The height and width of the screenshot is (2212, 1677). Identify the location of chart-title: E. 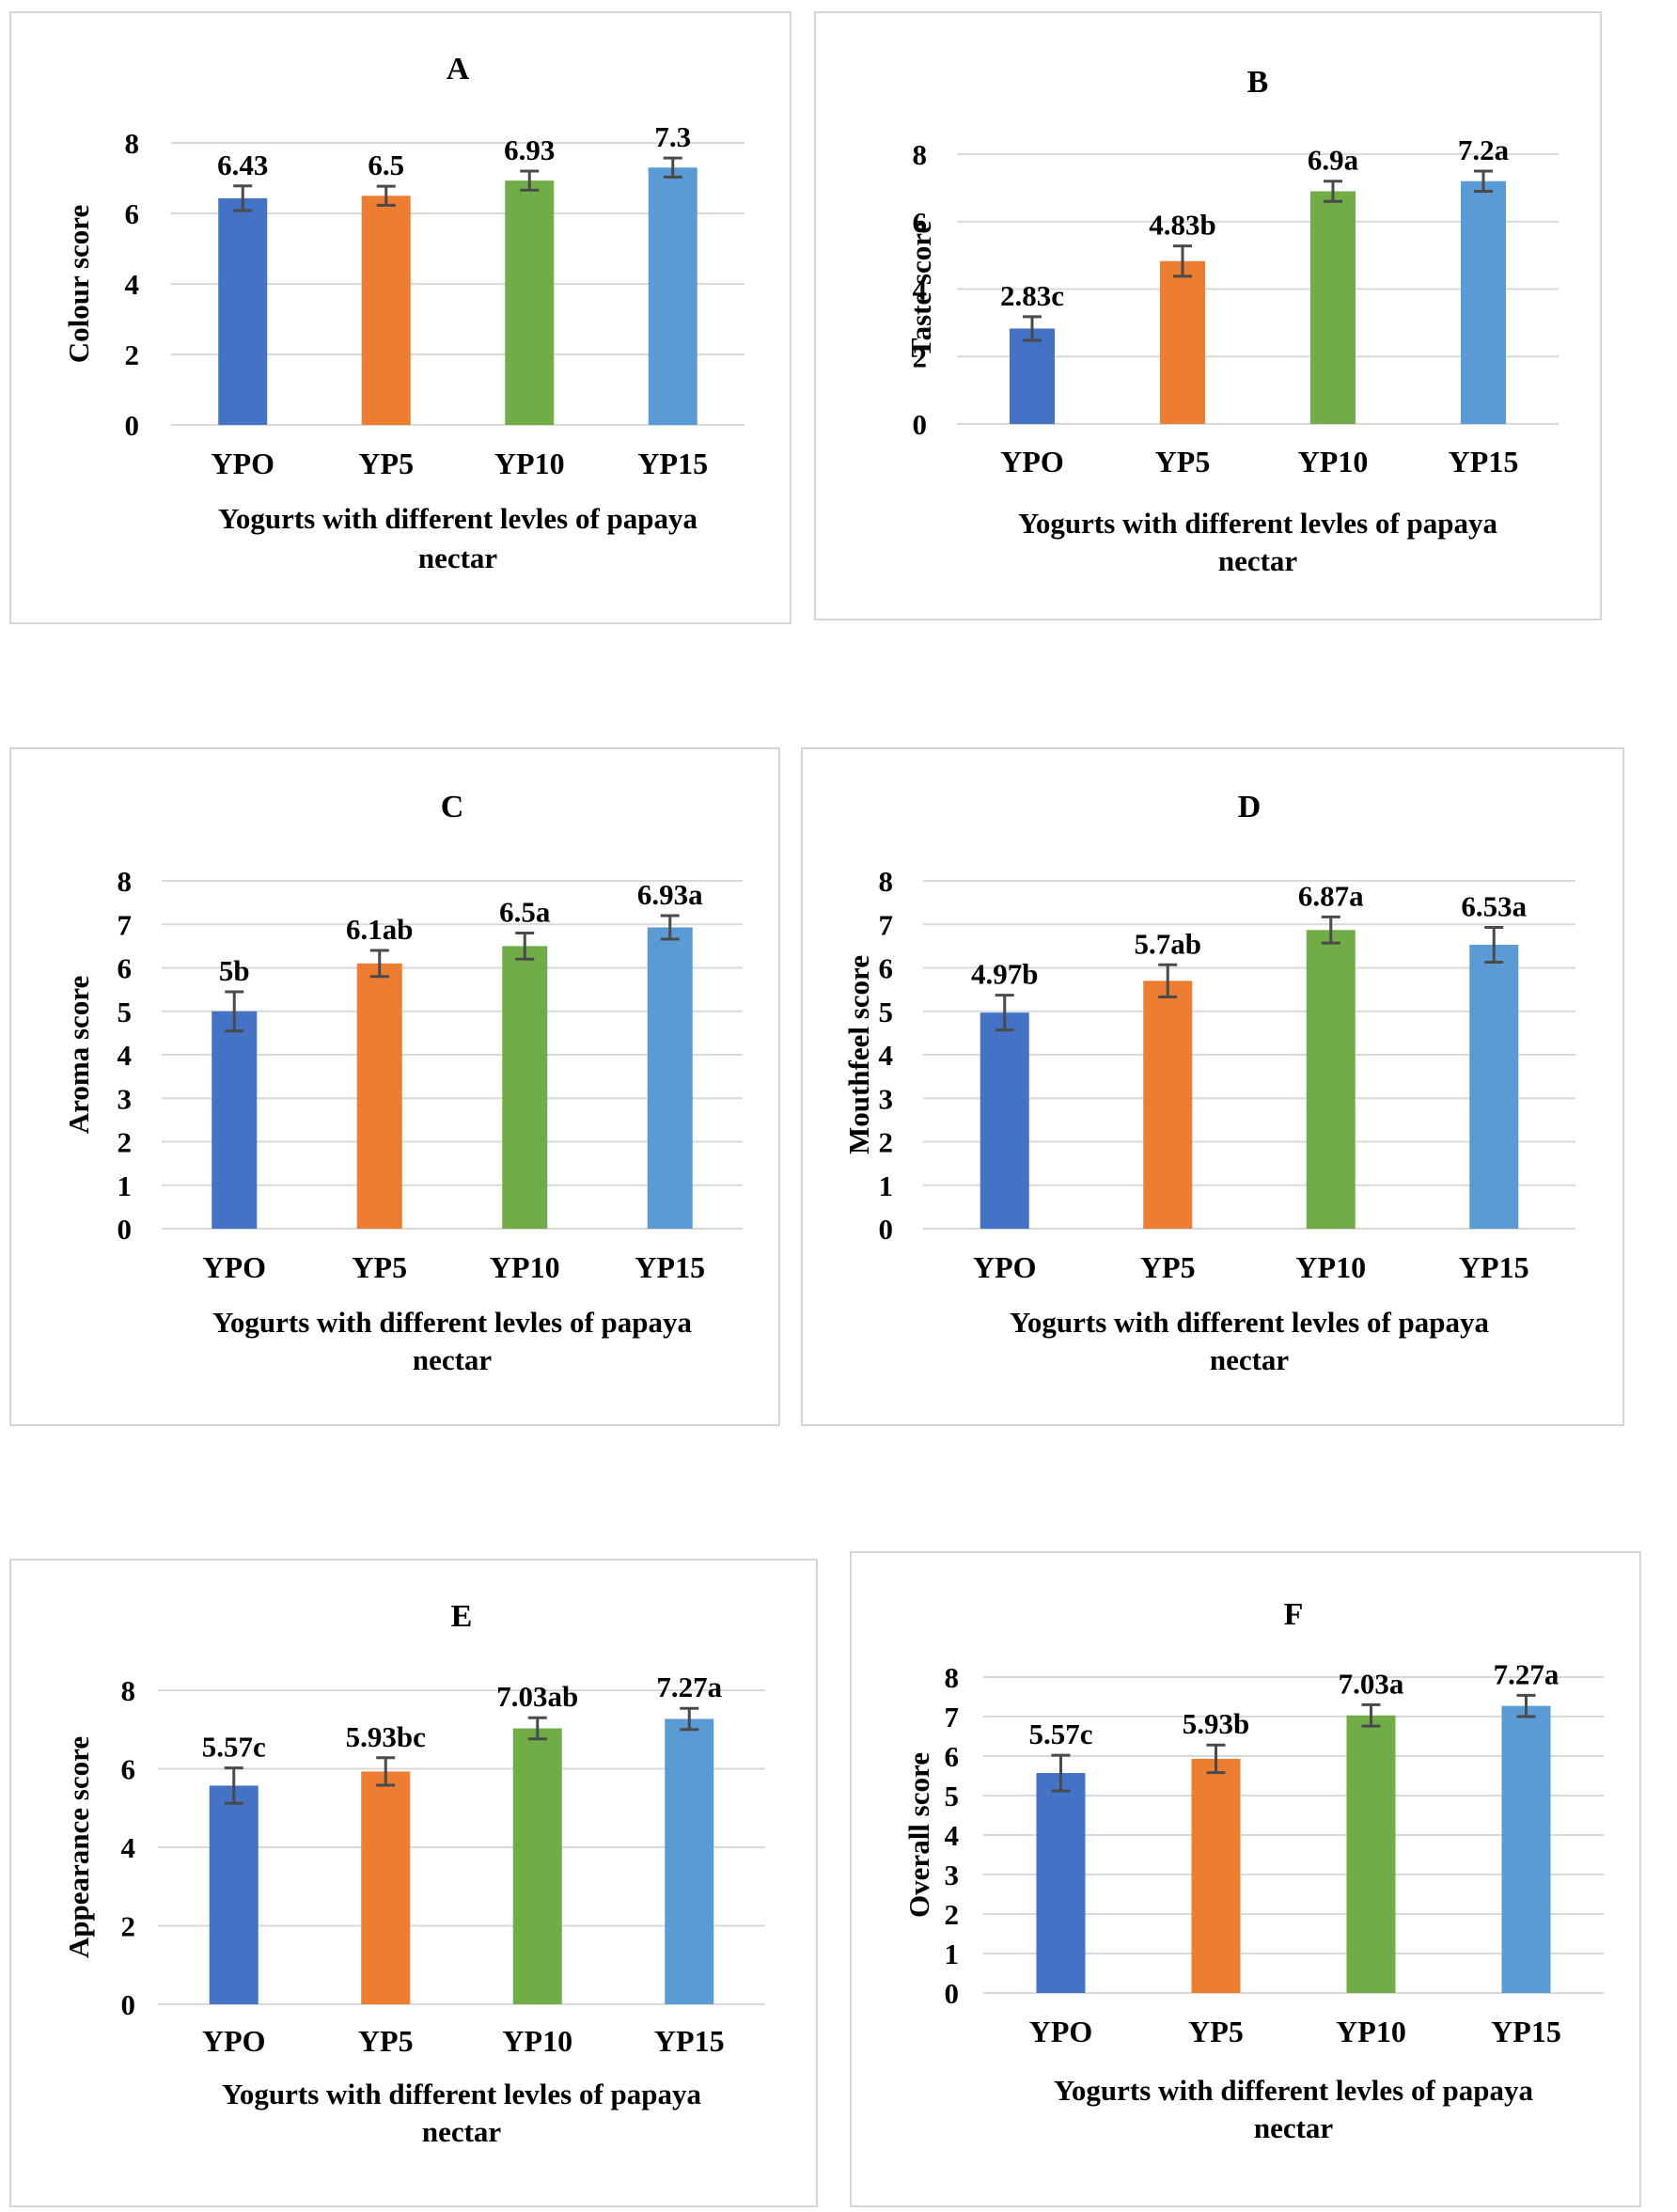
(462, 1616).